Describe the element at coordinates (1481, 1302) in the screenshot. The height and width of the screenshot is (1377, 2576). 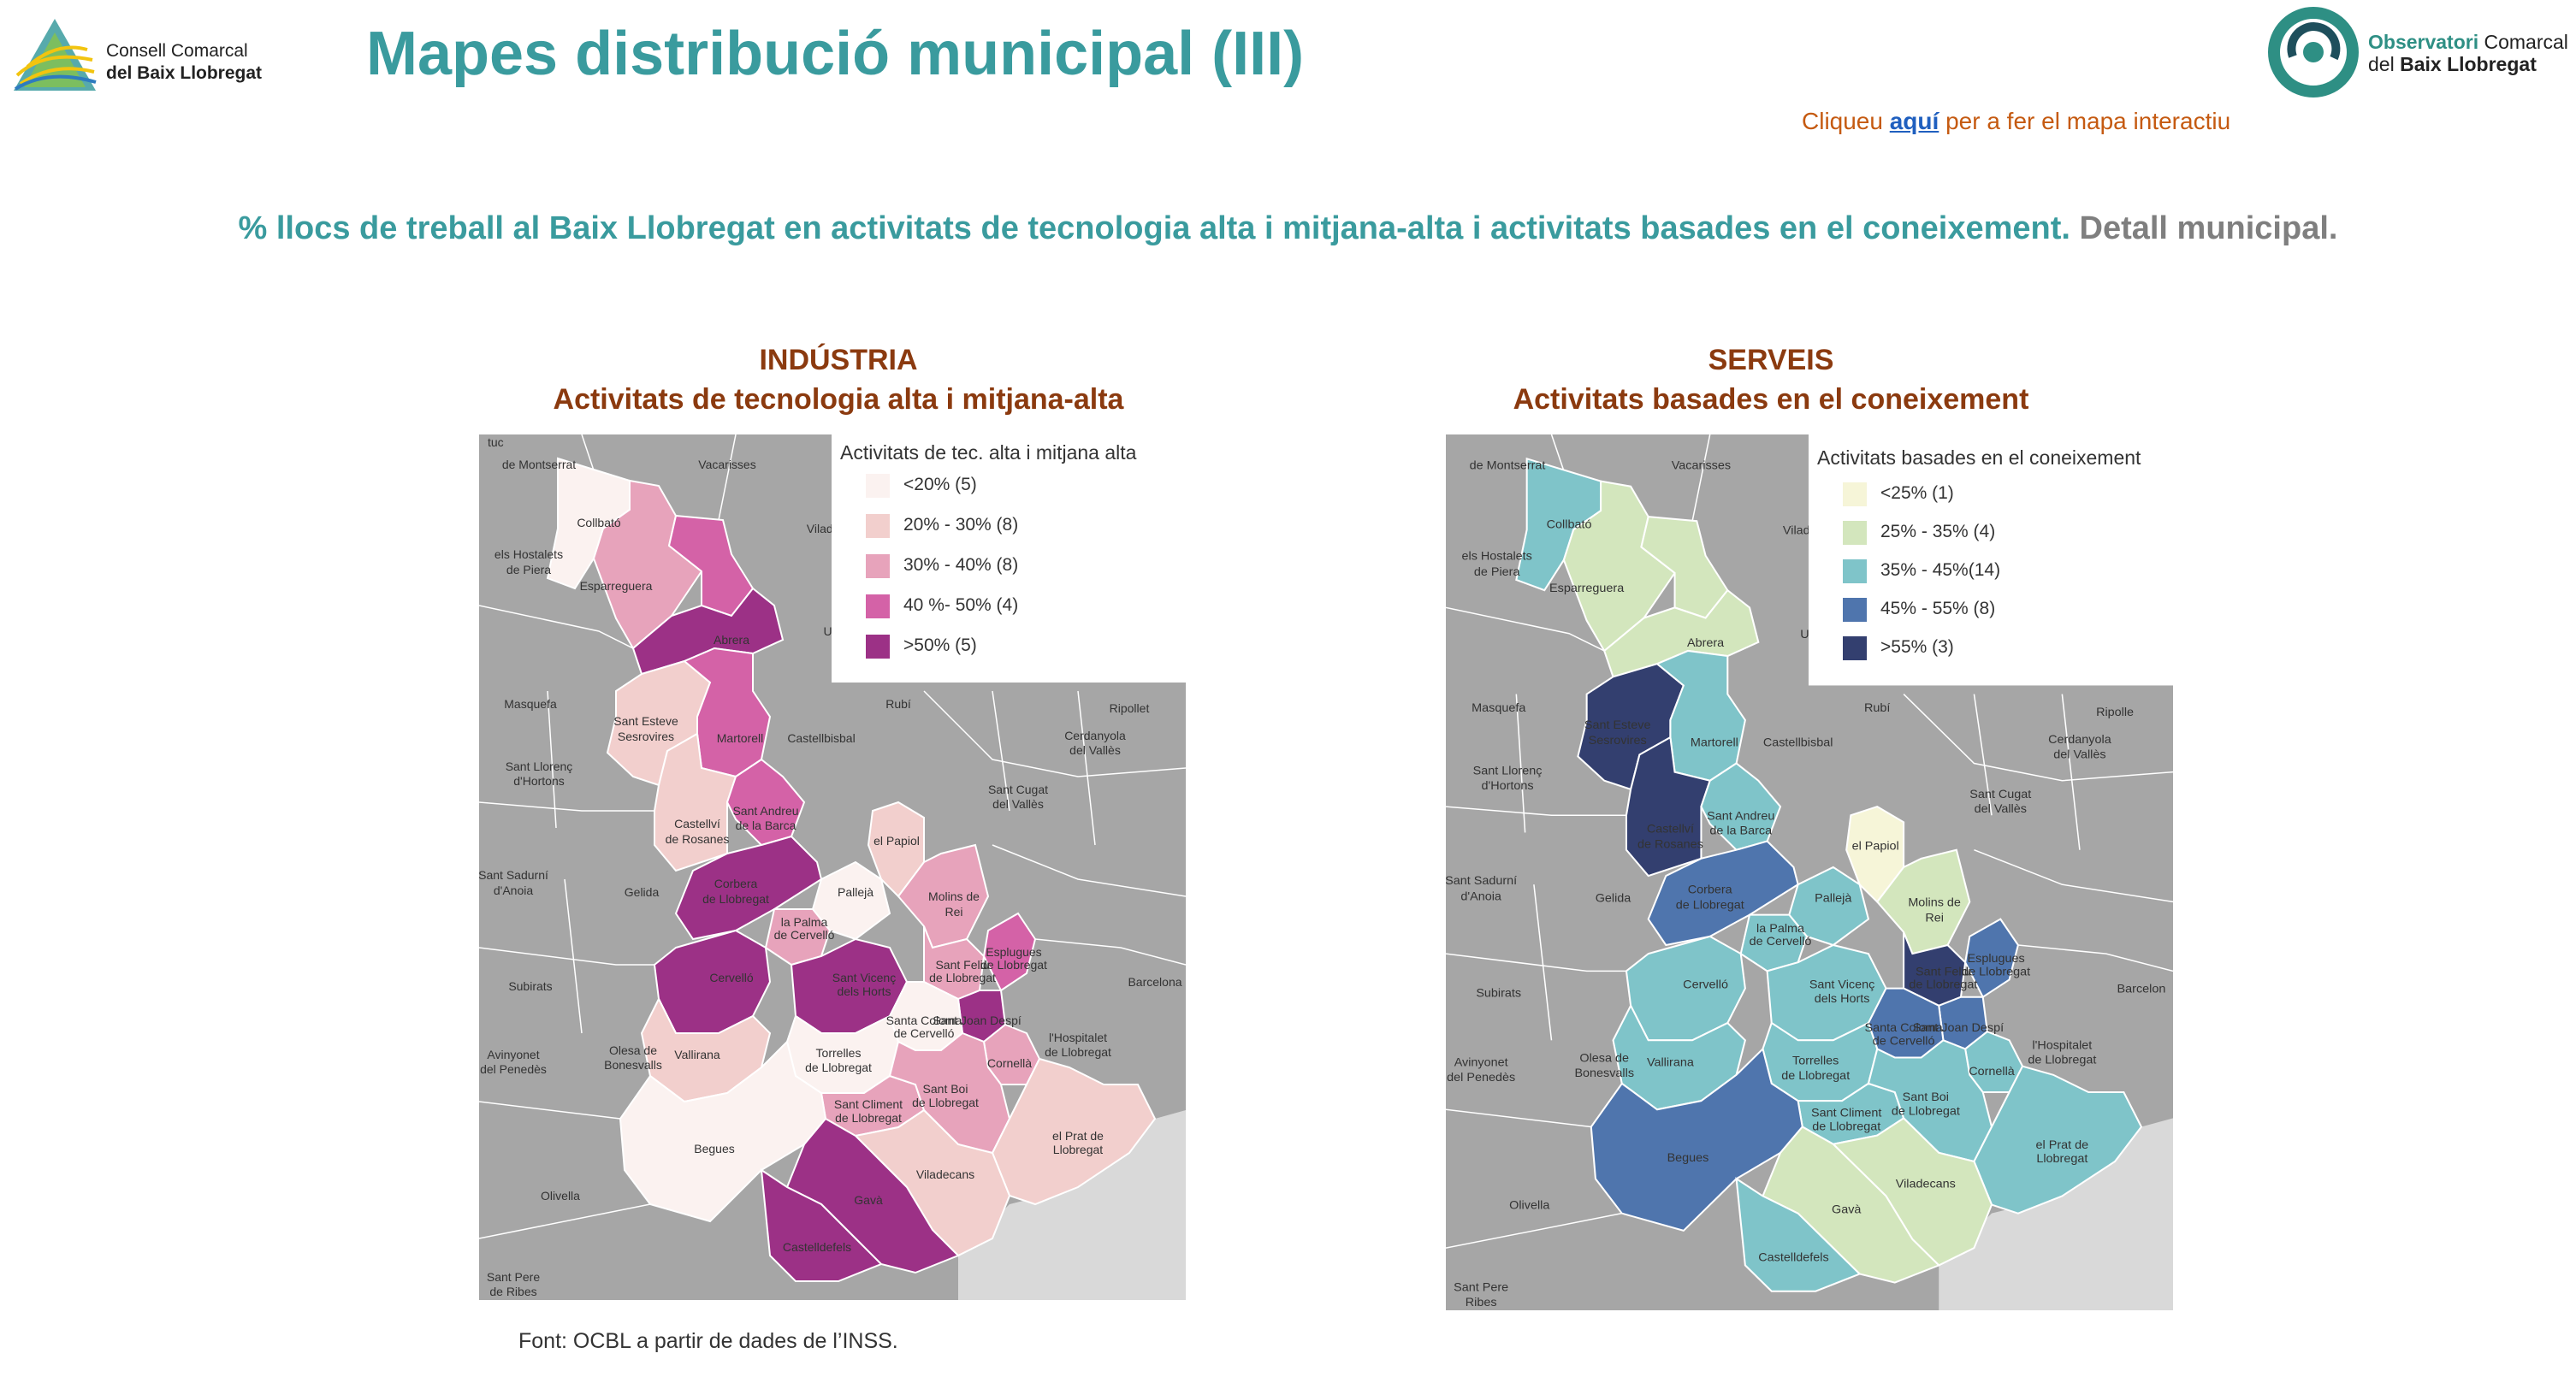
I see `place-label: Ribes` at that location.